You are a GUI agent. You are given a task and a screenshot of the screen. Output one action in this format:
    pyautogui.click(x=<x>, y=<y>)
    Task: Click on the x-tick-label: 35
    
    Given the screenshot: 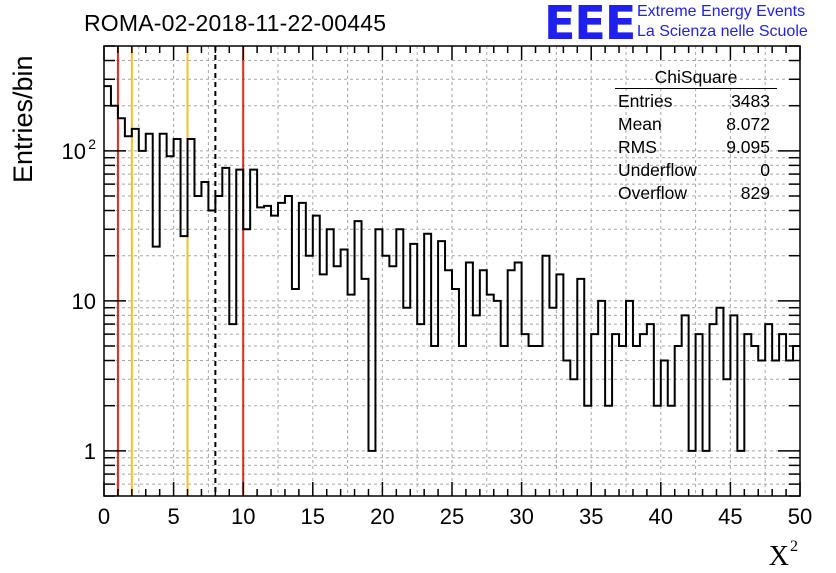 What is the action you would take?
    pyautogui.click(x=591, y=516)
    